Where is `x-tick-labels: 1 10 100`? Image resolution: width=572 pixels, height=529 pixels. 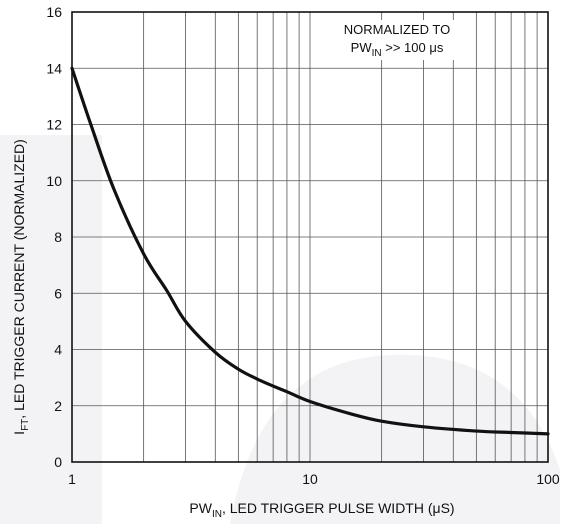
x-tick-labels: 1 10 100 is located at coordinates (314, 479).